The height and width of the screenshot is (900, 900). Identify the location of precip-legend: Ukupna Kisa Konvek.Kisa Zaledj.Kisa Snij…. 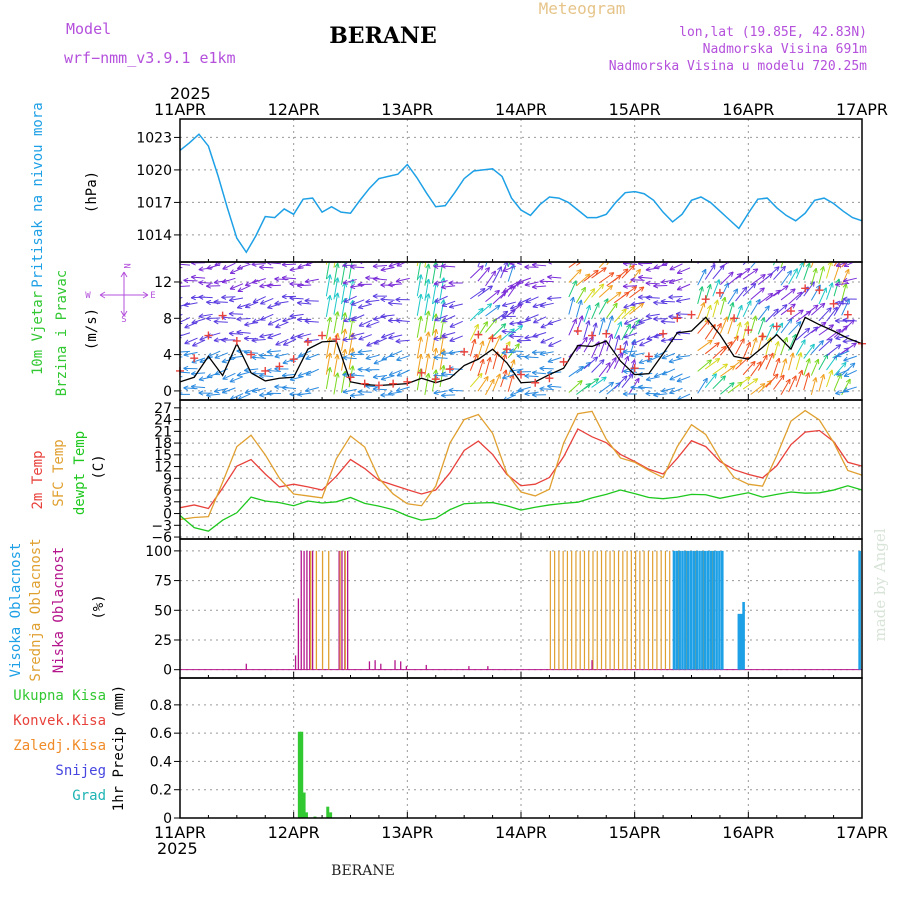
(59, 746).